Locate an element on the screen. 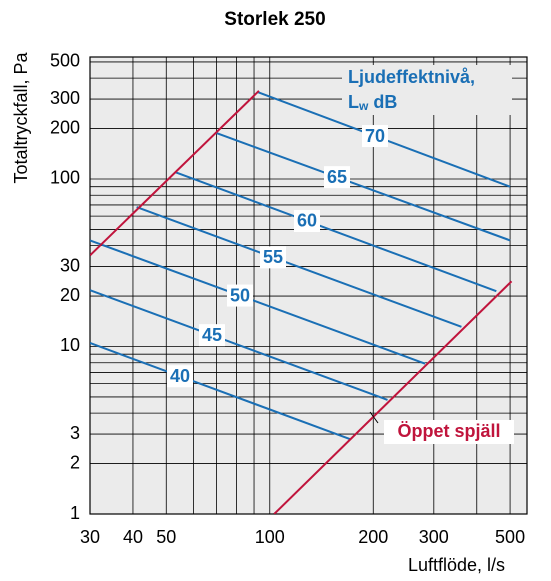 The height and width of the screenshot is (581, 551). x-tick-label: 100 is located at coordinates (270, 537).